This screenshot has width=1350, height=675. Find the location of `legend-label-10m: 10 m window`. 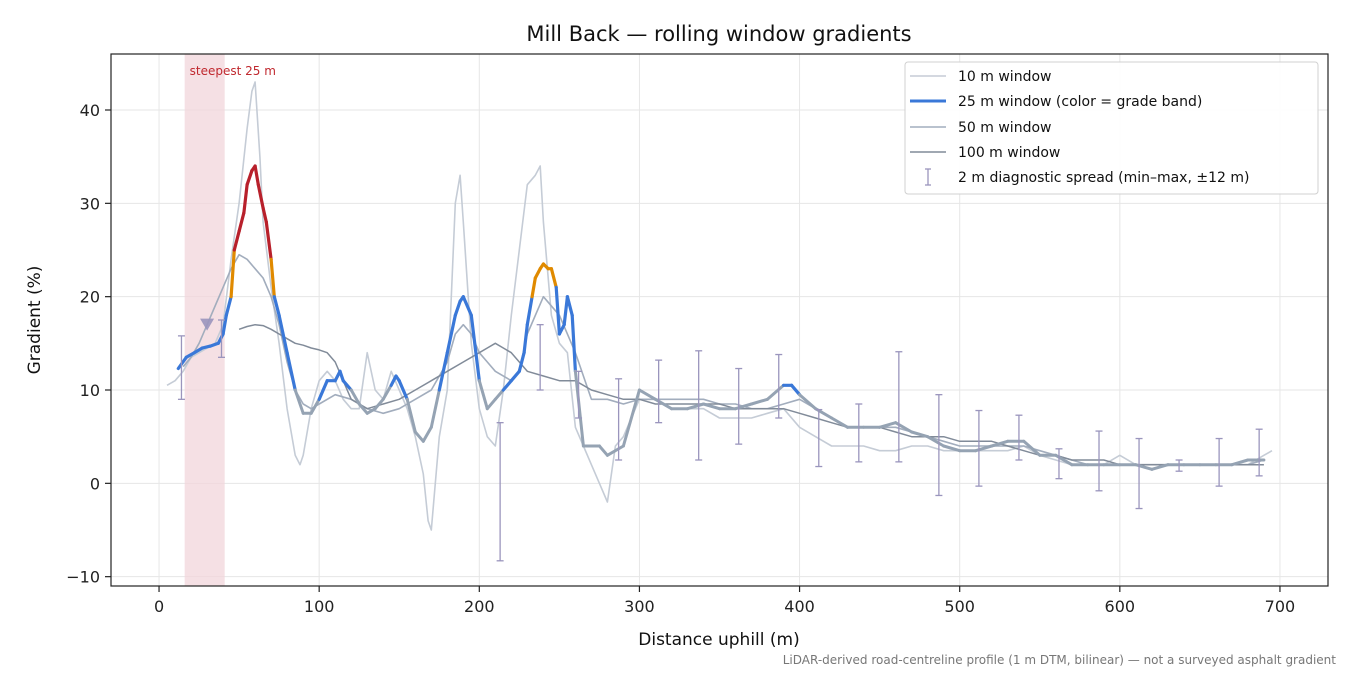

legend-label-10m: 10 m window is located at coordinates (1004, 77).